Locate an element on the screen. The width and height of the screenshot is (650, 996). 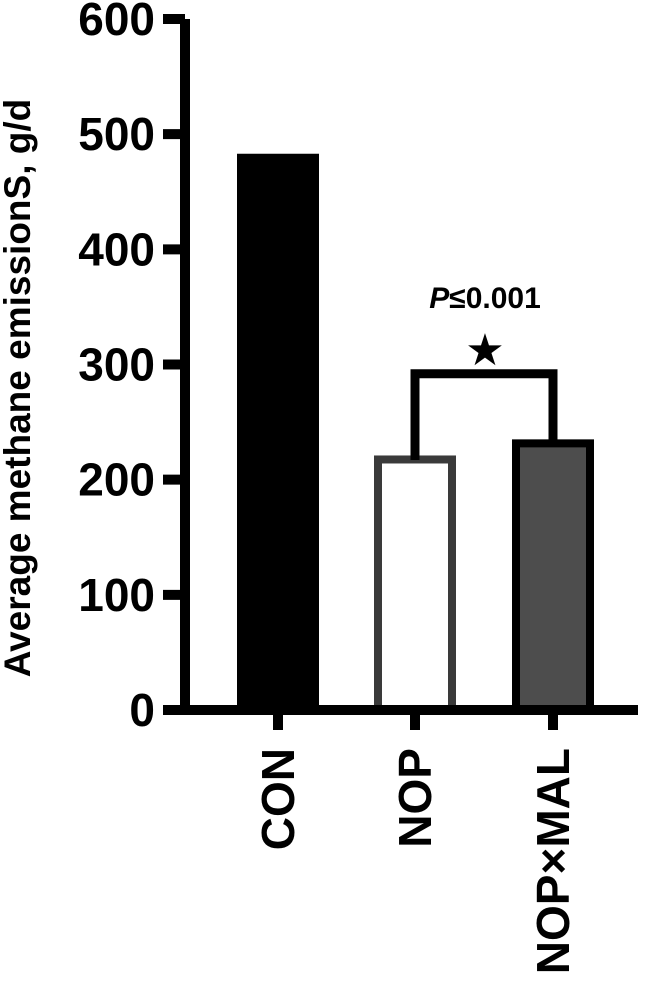
significance-bracket-line is located at coordinates (484, 414).